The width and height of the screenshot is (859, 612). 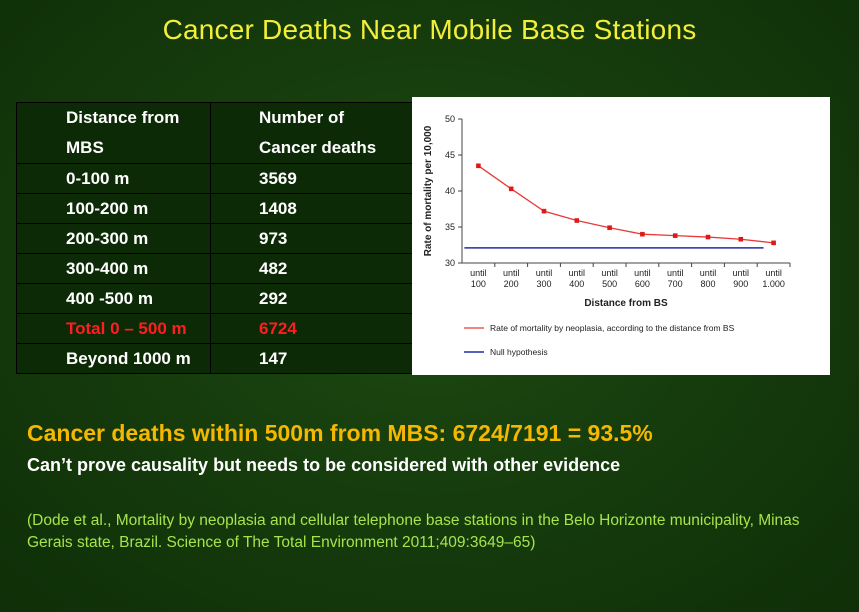 I want to click on y-axis-label: Rate of mortality per 10,000, so click(x=428, y=190).